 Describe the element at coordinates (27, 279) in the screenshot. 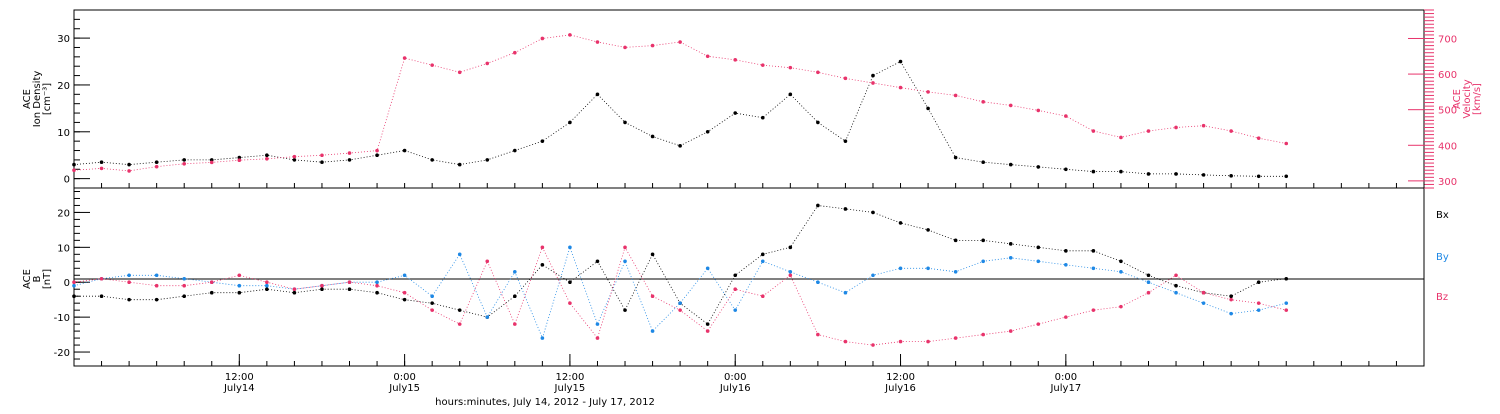

I see `b-label-line1: ACE` at that location.